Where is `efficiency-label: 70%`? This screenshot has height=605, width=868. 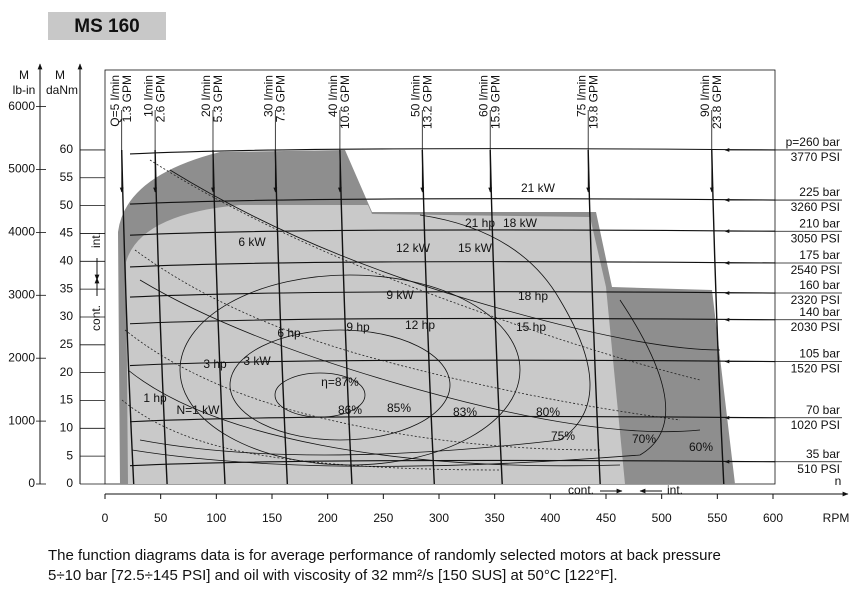
efficiency-label: 70% is located at coordinates (644, 439).